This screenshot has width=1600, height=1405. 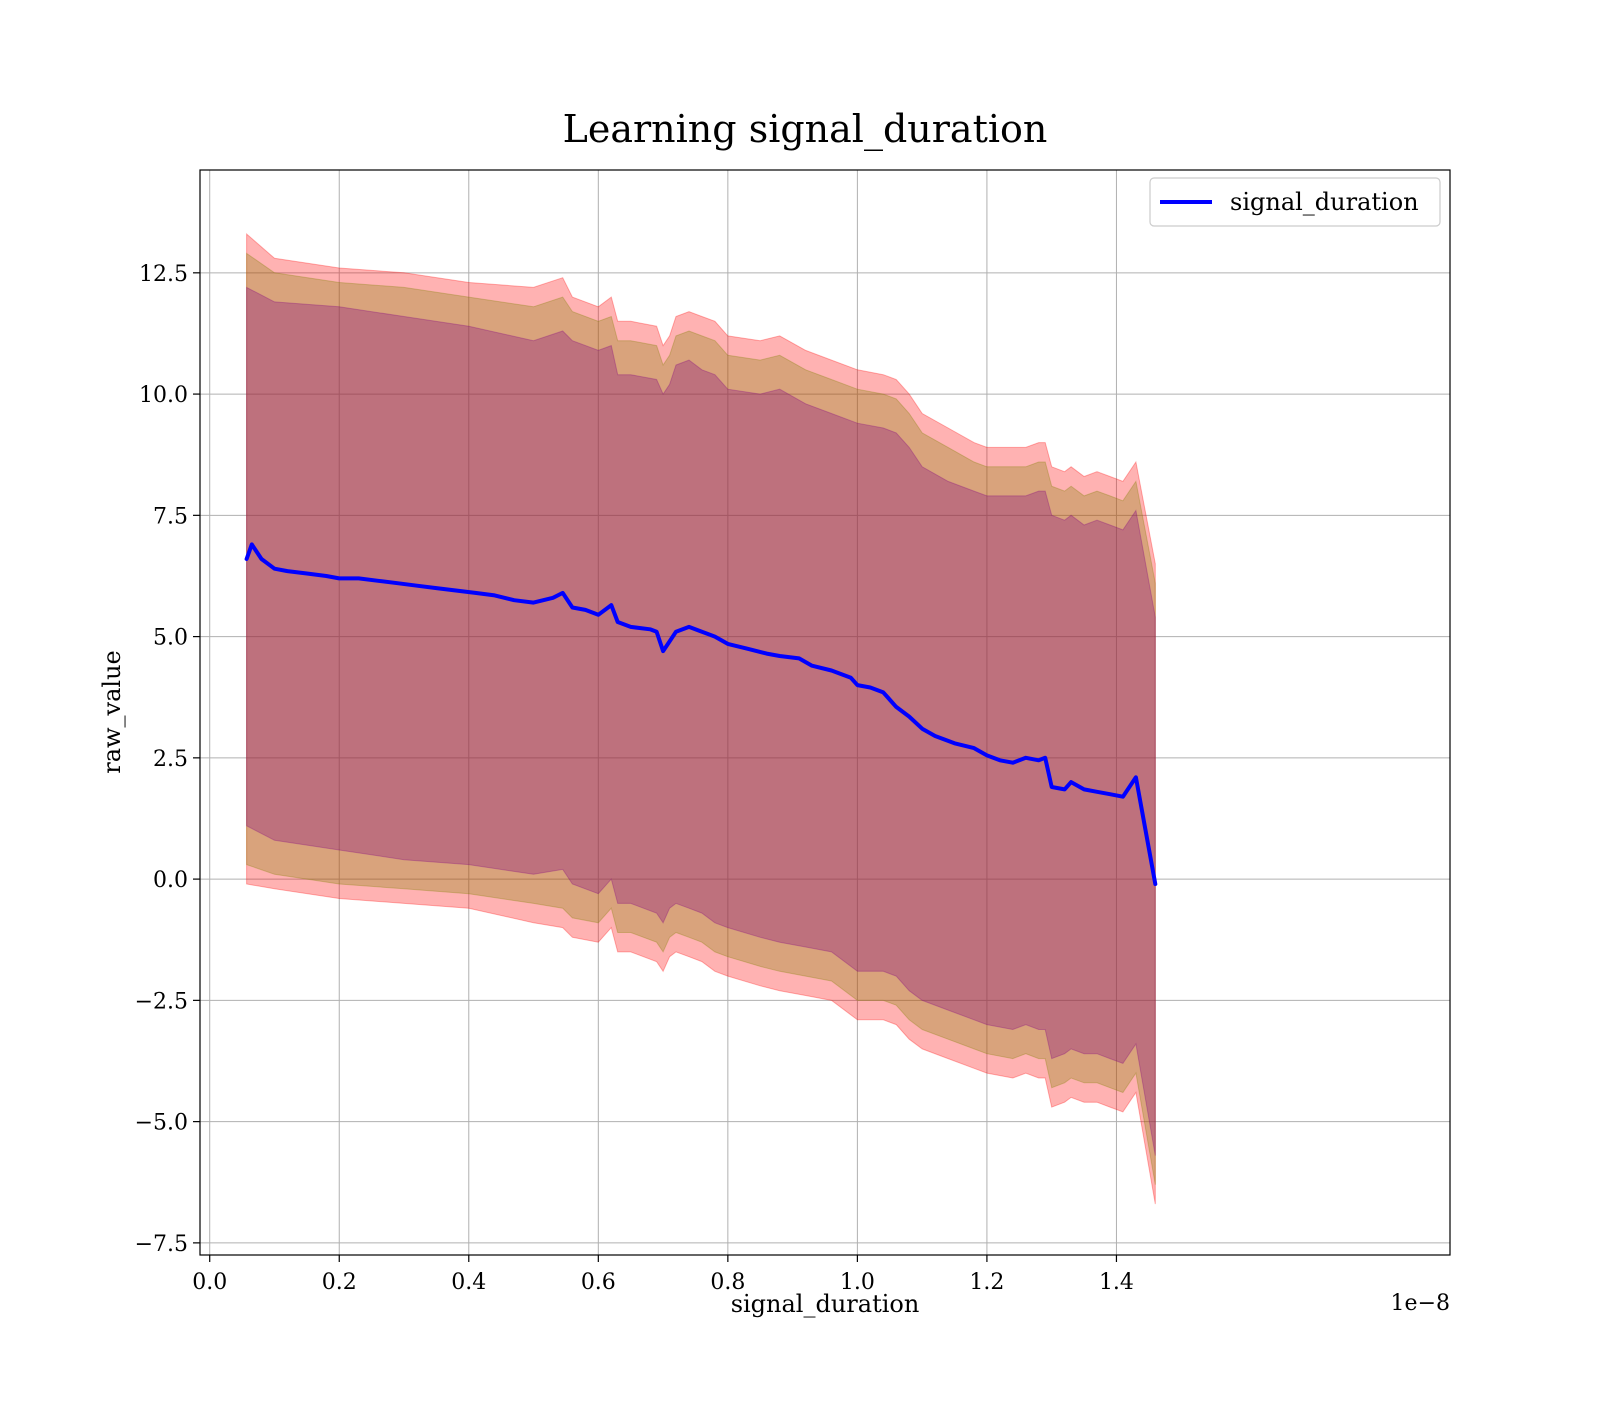 I want to click on y-axis-ticks: −7.5 −5.0 −2.5 0.0 2.5 5.0 7.5 10.0 12.5, so click(x=167, y=759).